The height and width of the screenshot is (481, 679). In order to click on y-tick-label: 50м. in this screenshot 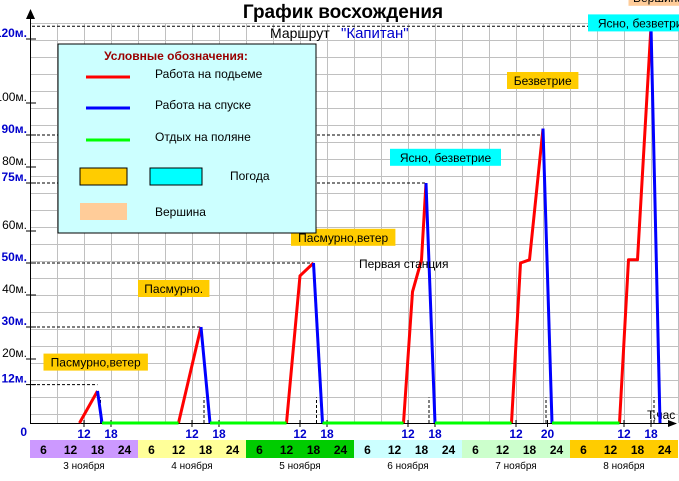, I will do `click(14, 257)`.